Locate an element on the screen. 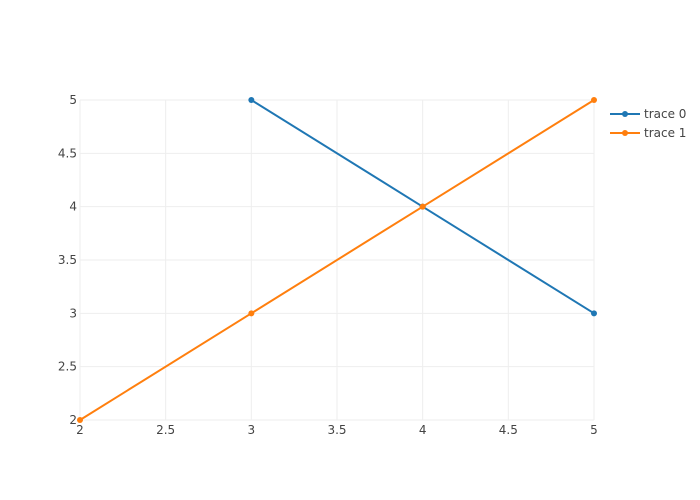 This screenshot has width=700, height=500. legend-item: trace 1 is located at coordinates (648, 133).